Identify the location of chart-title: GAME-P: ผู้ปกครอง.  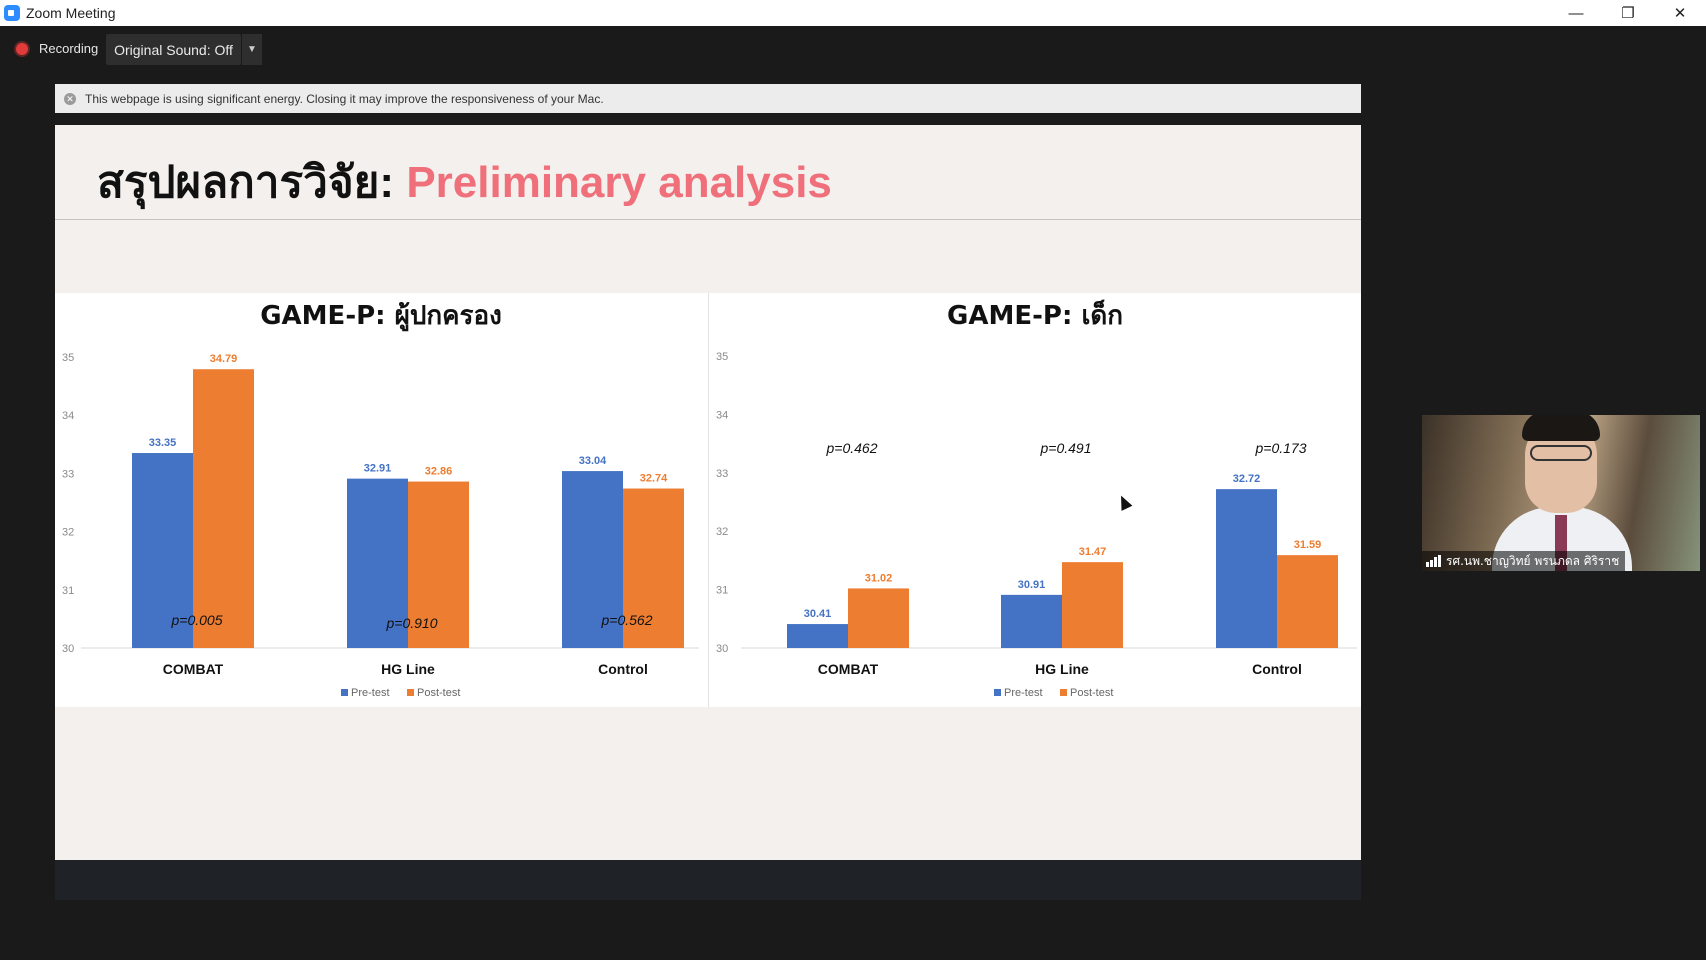
(381, 316).